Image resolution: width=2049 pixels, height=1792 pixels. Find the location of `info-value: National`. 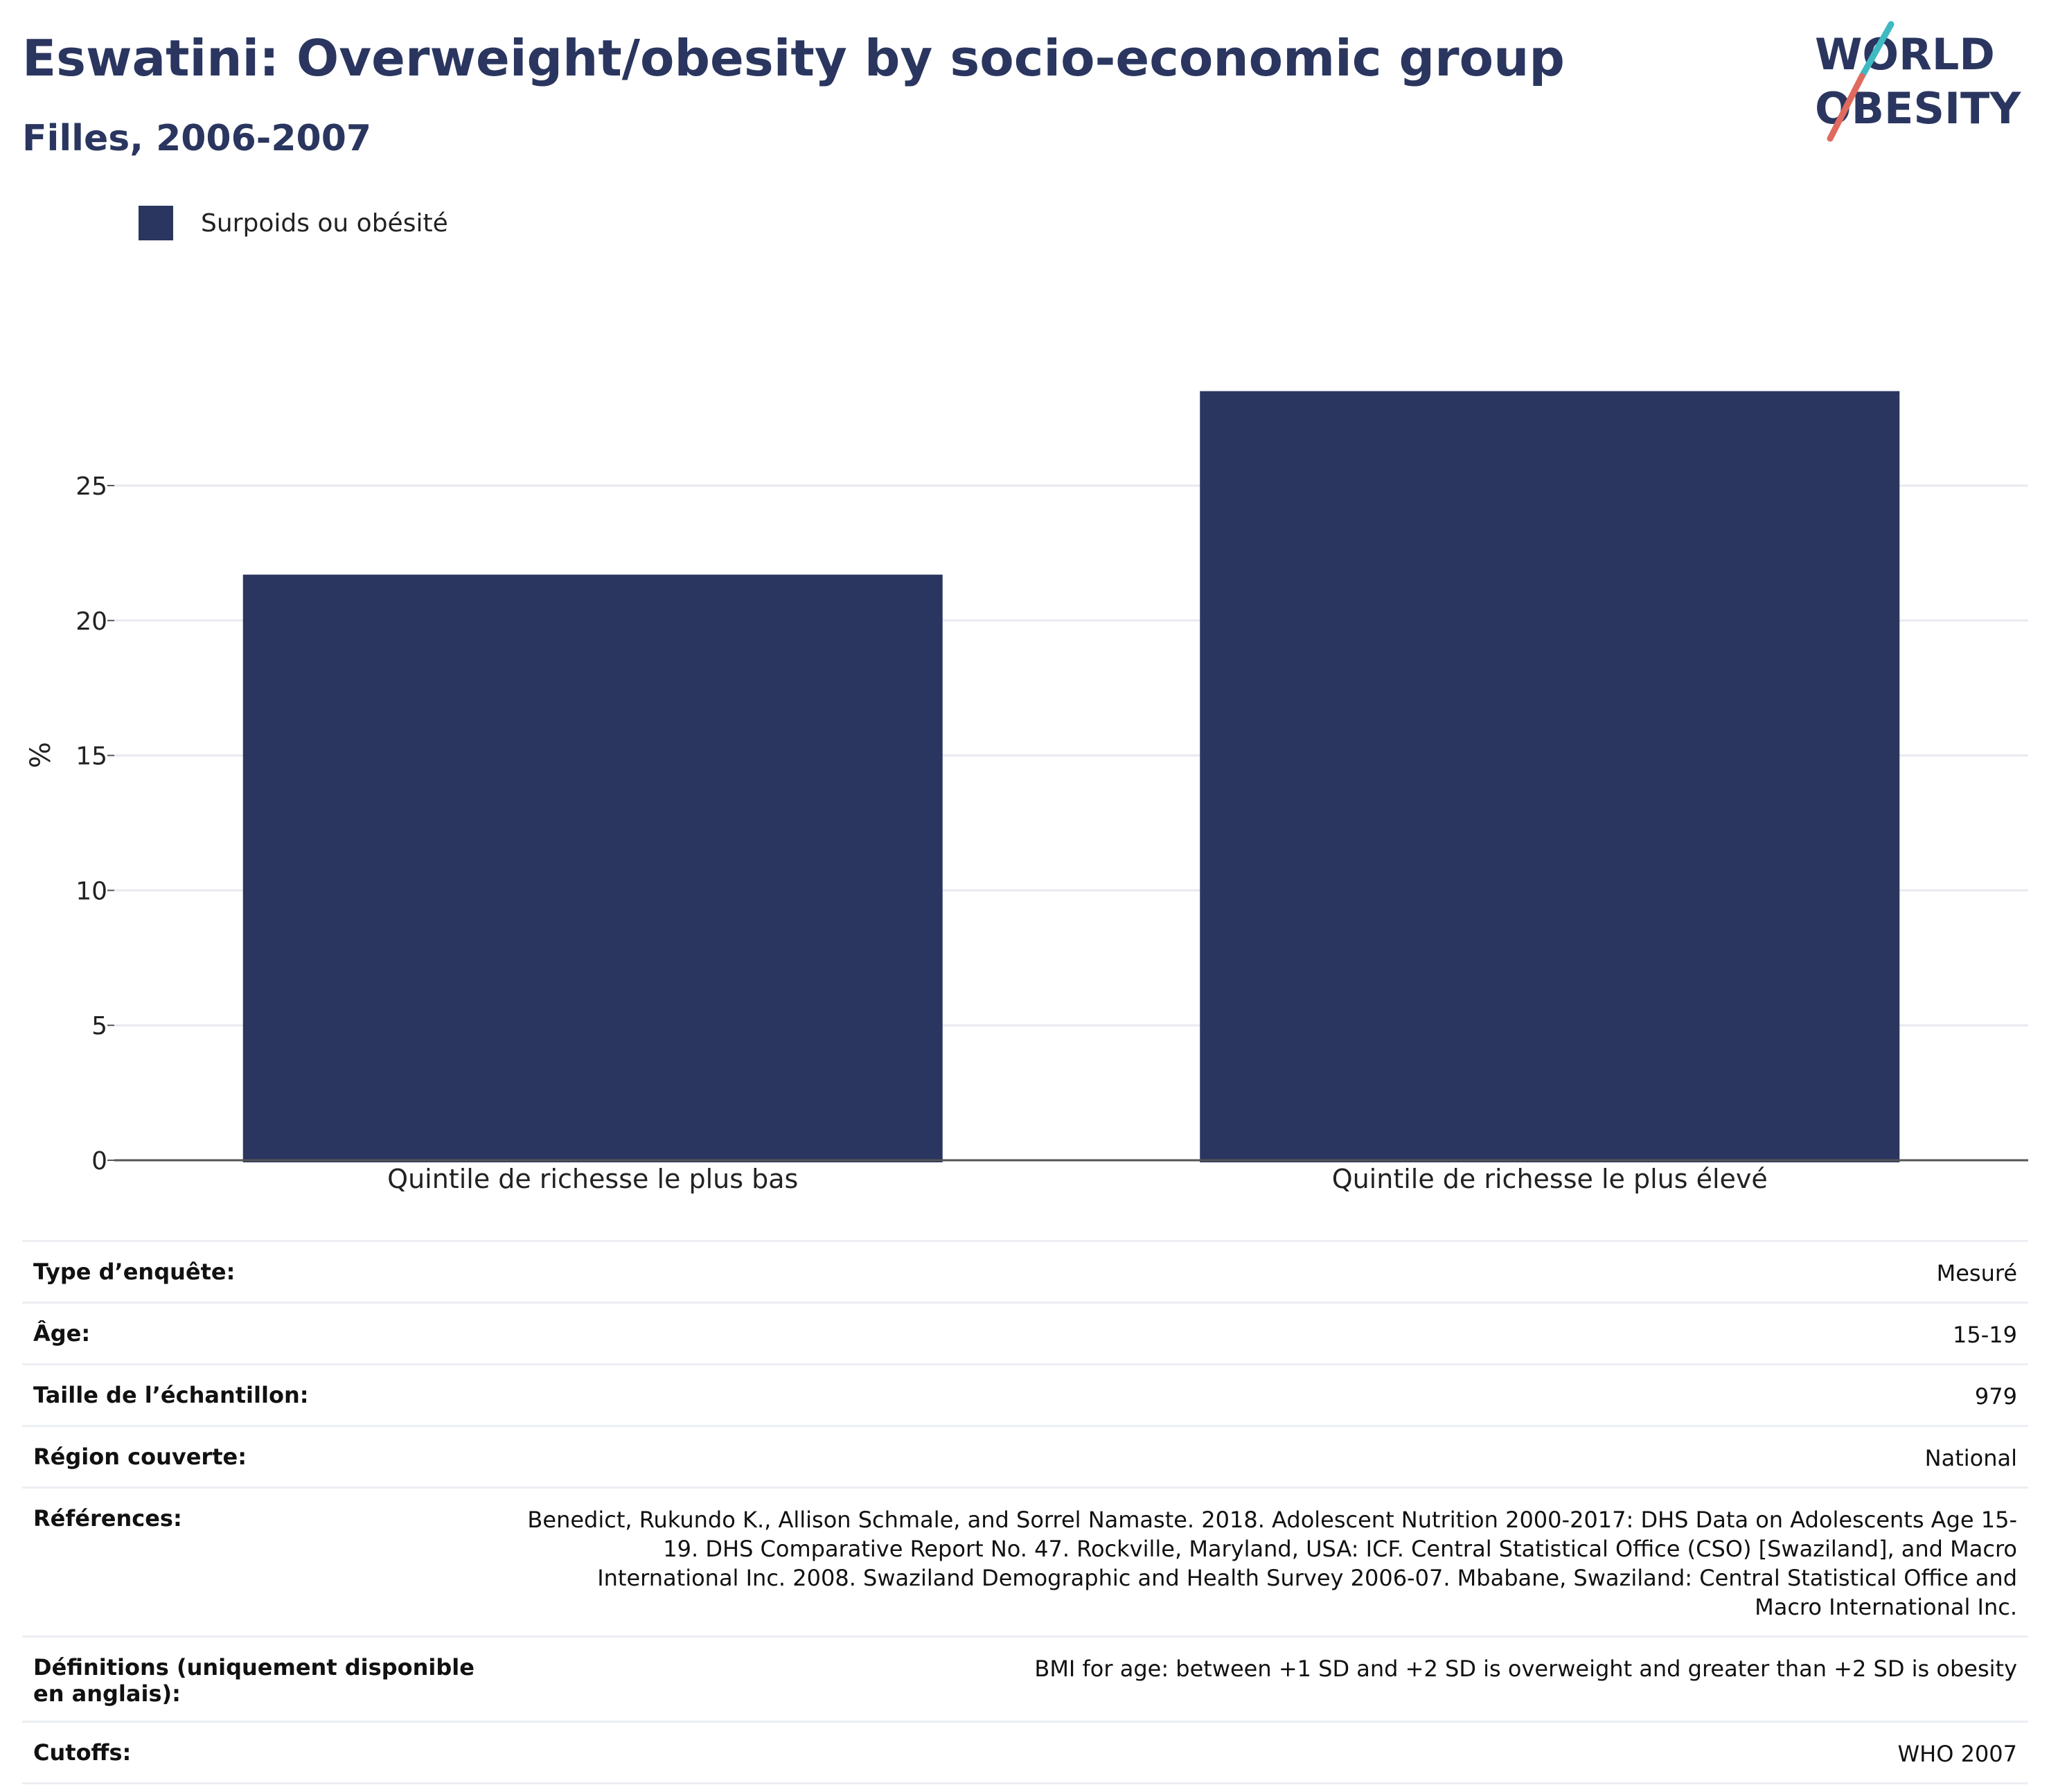

info-value: National is located at coordinates (1272, 1457).